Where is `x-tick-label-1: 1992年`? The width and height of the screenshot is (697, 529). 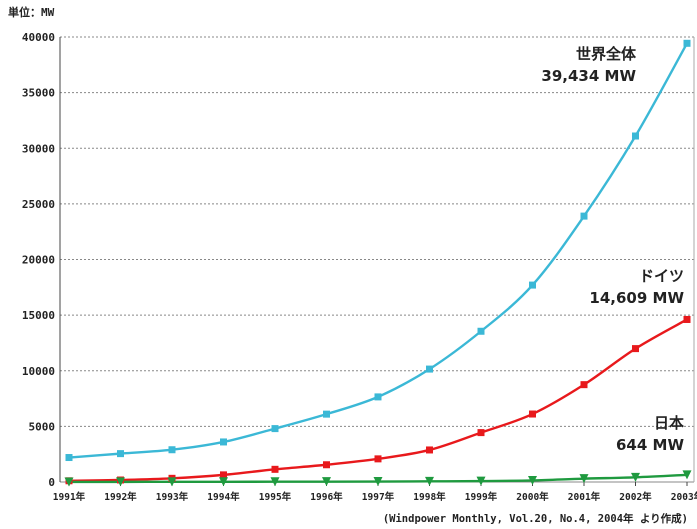 x-tick-label-1: 1992年 is located at coordinates (120, 497).